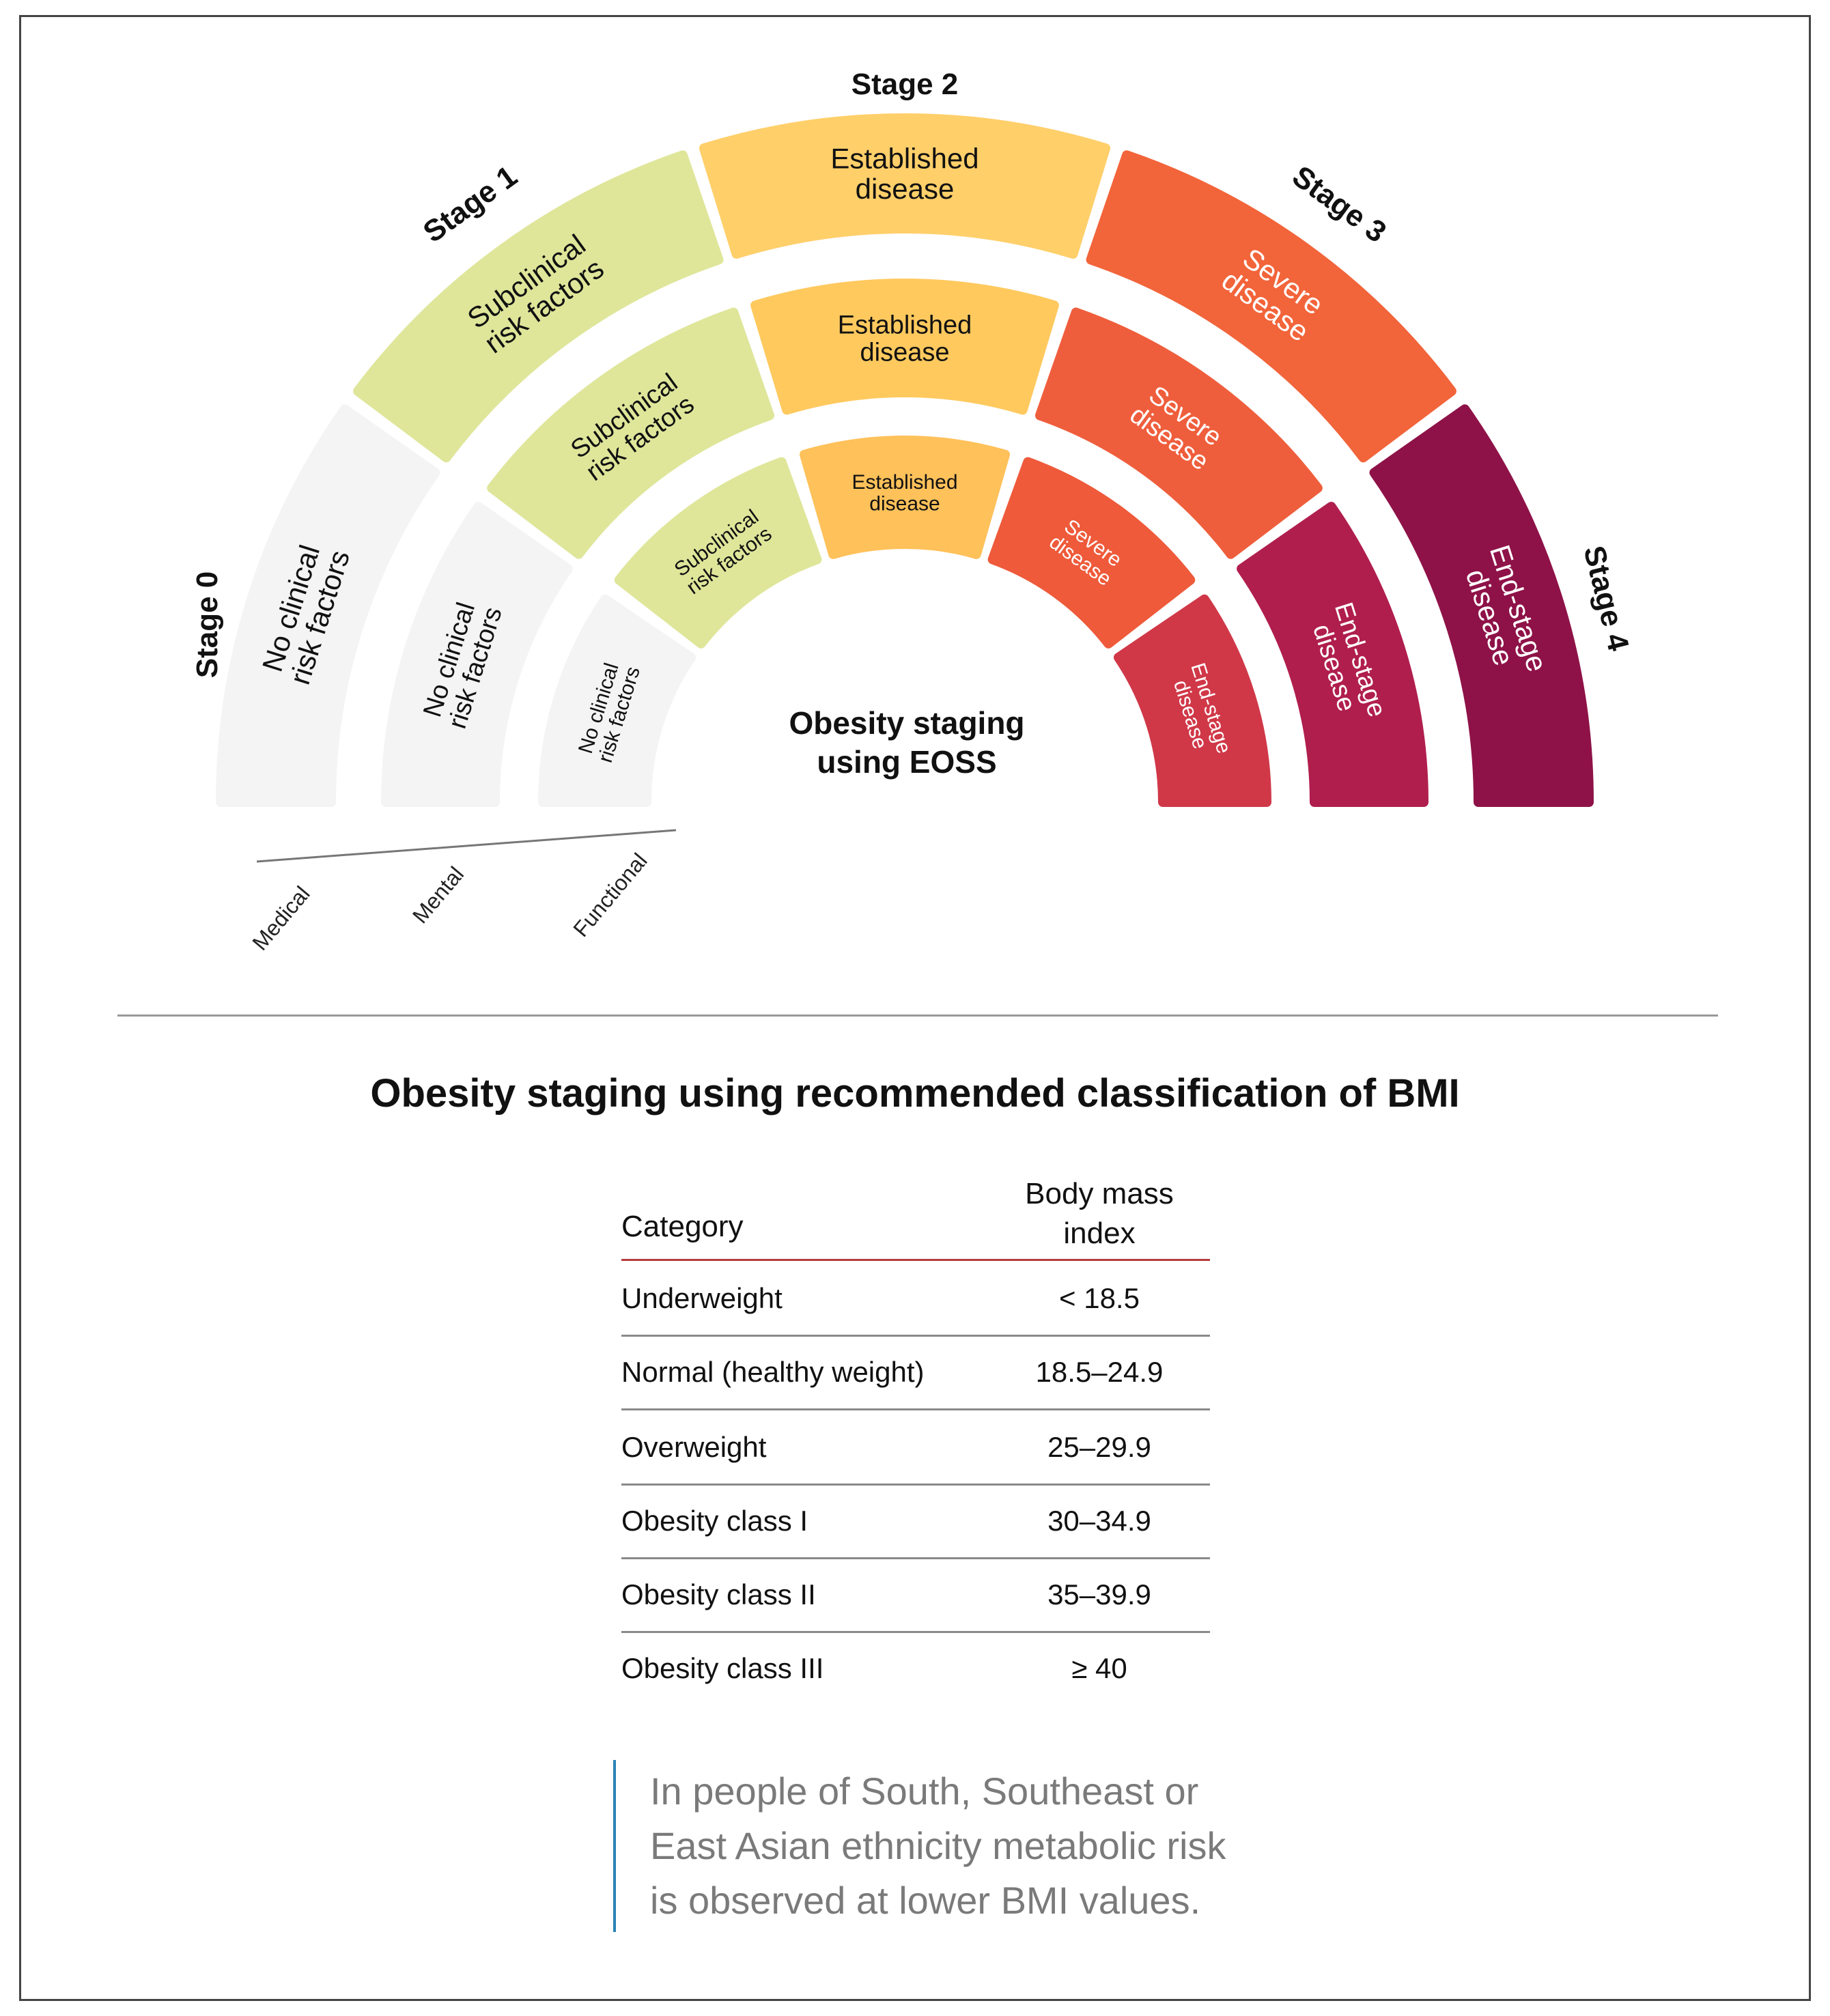 The width and height of the screenshot is (1830, 2016). Describe the element at coordinates (682, 1227) in the screenshot. I see `header-category: Category` at that location.